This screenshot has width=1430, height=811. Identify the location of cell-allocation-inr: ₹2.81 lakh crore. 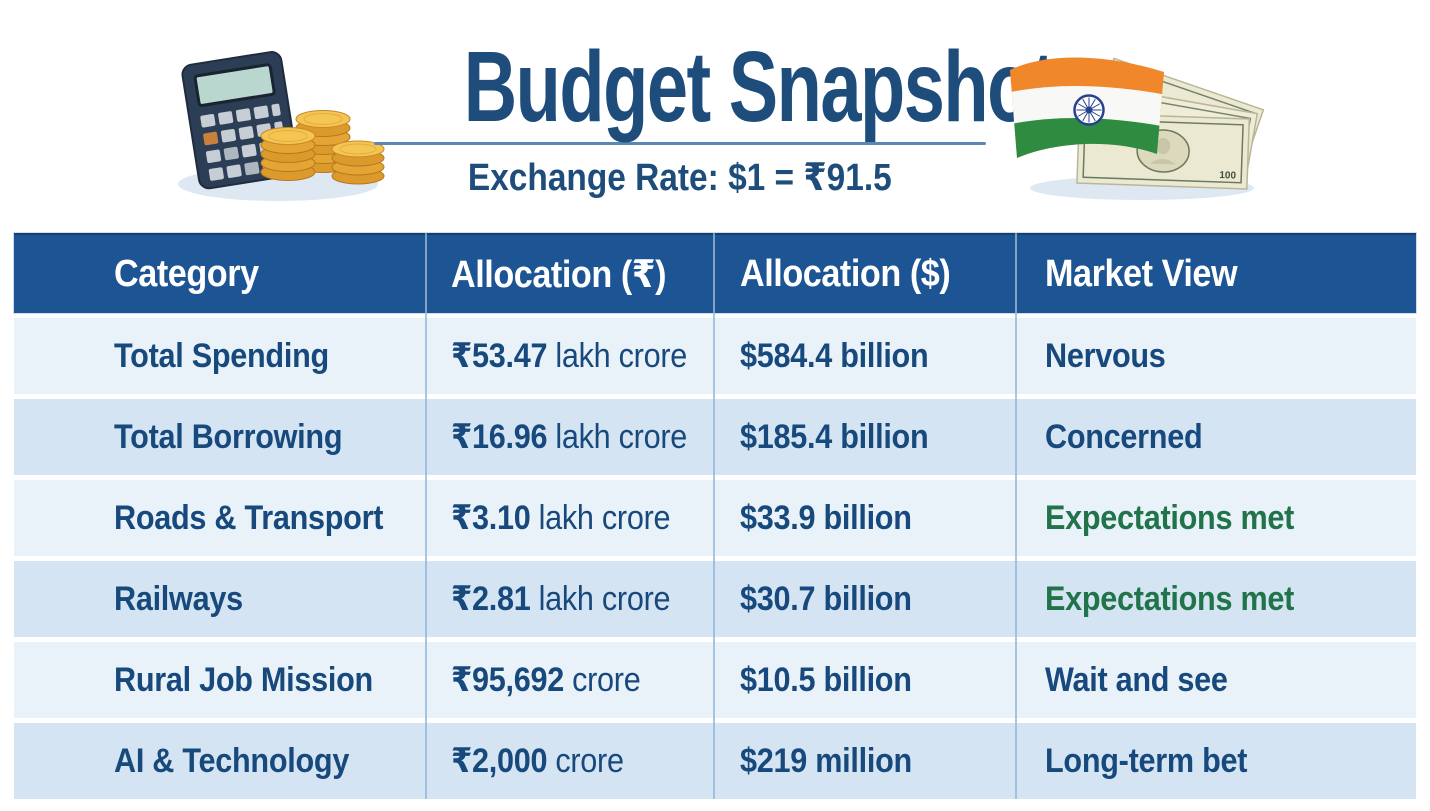
(569, 599).